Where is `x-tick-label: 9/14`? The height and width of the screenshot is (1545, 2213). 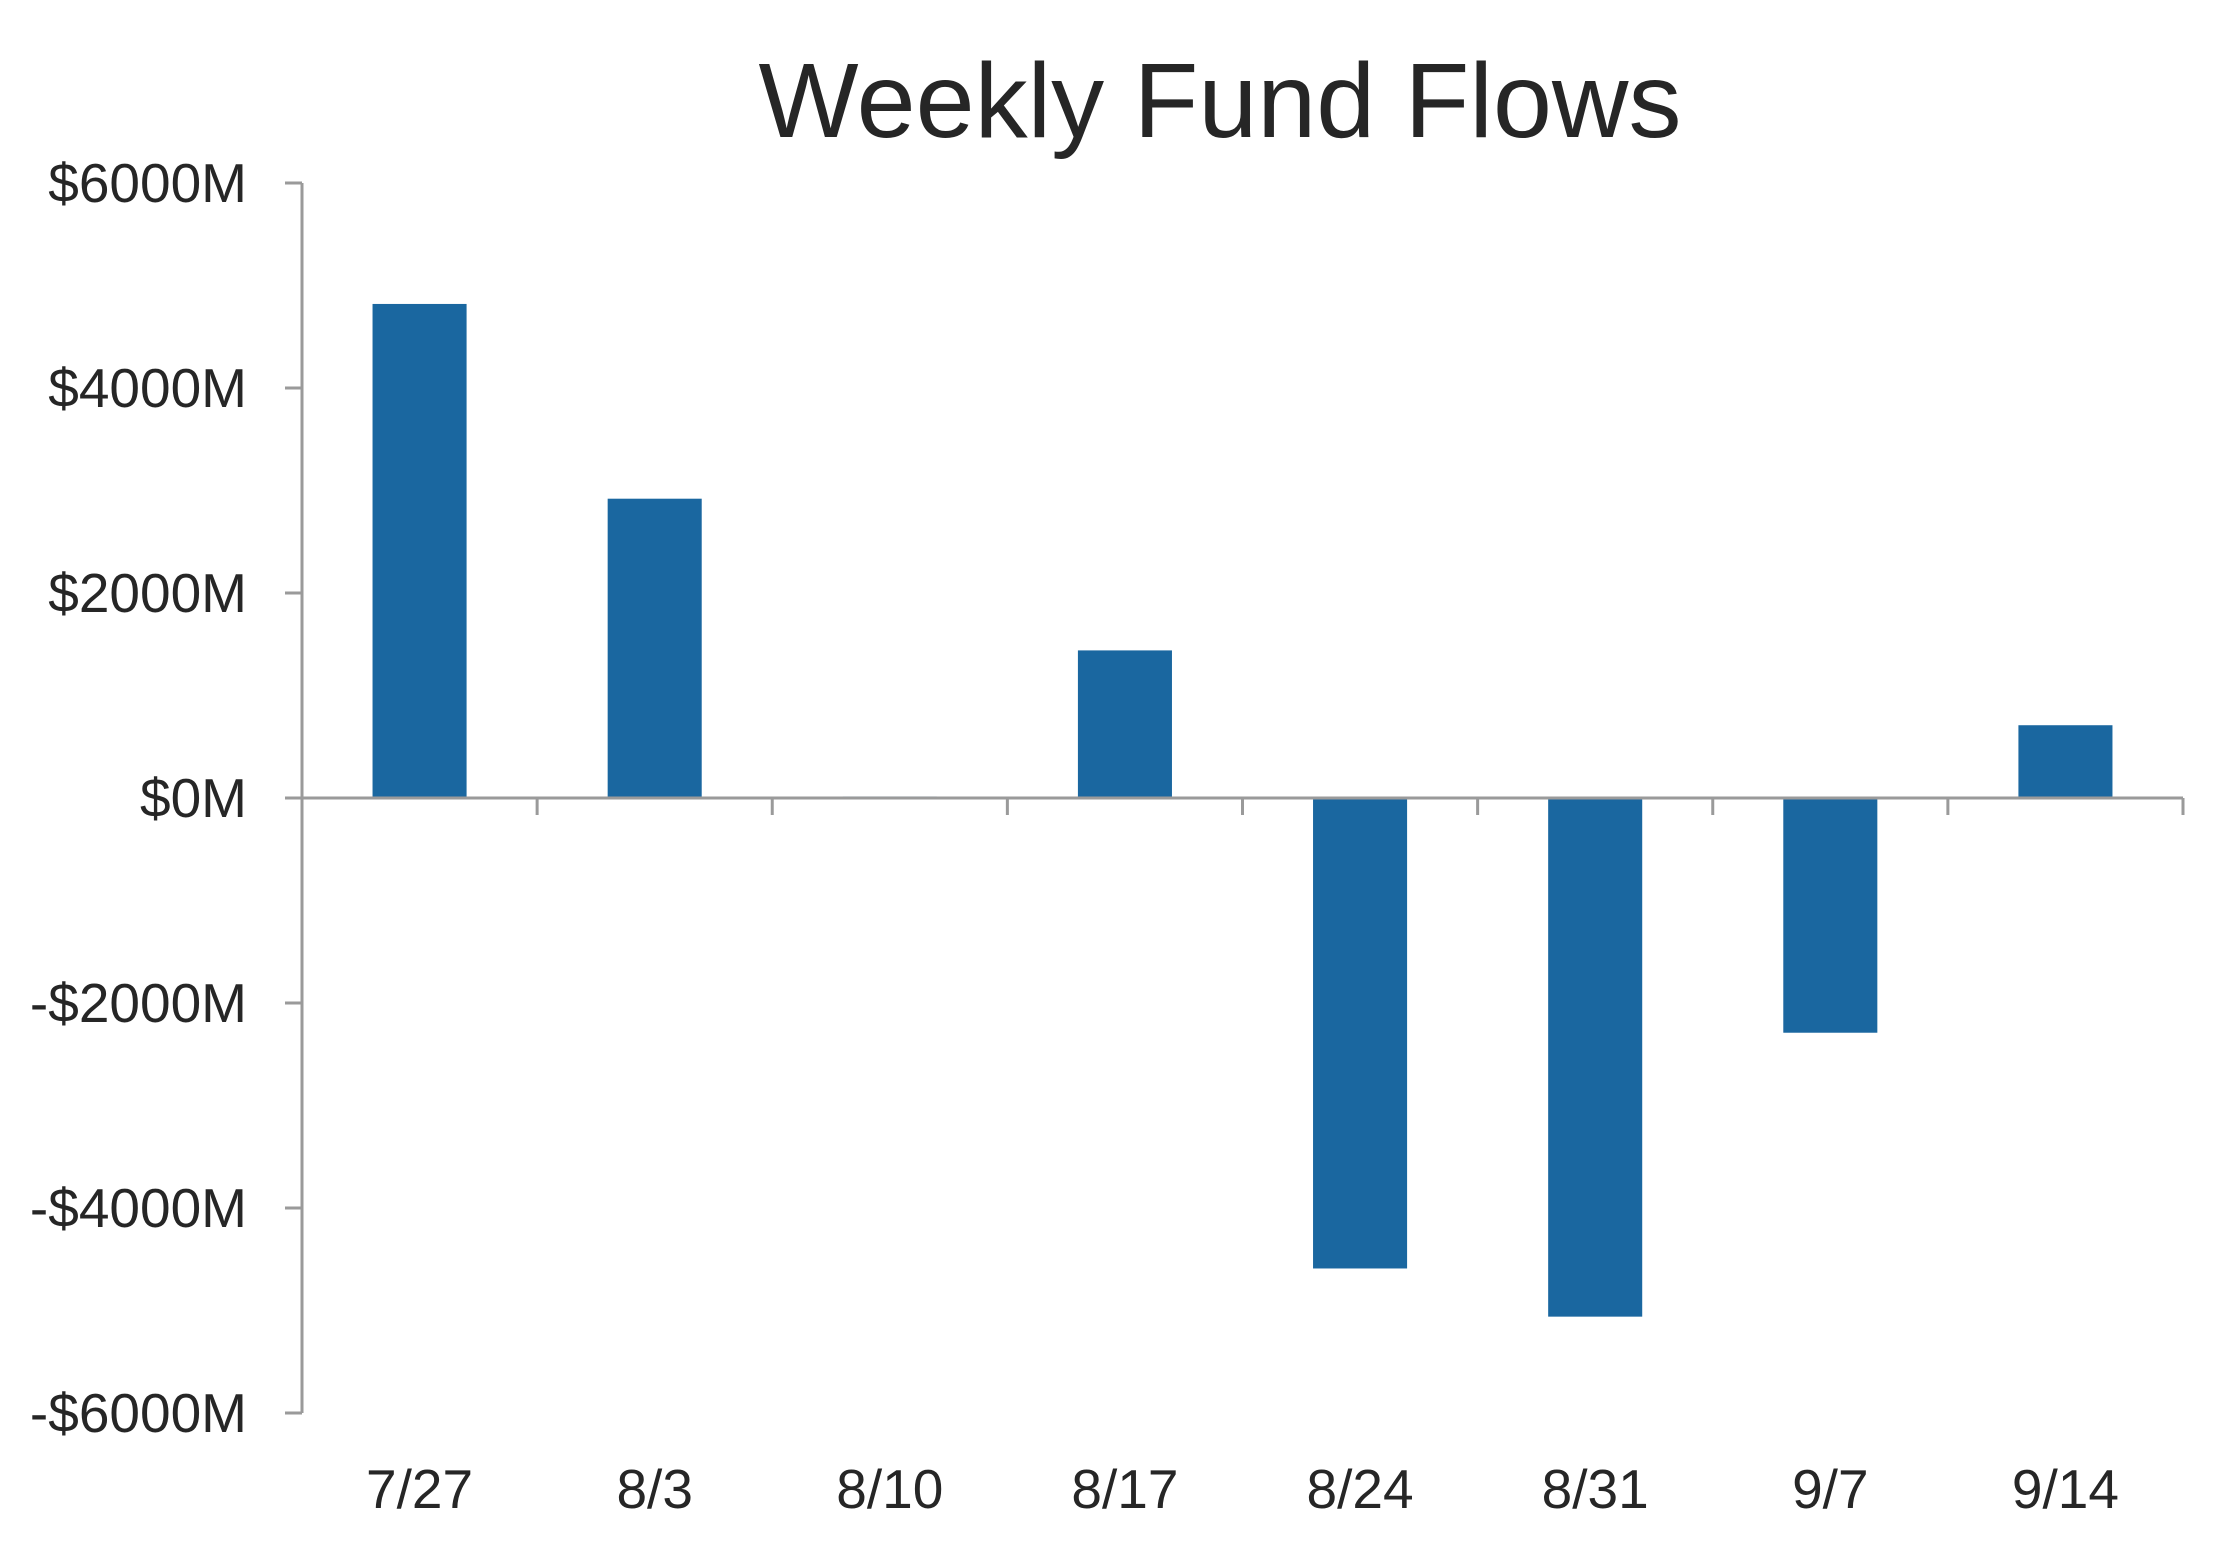
x-tick-label: 9/14 is located at coordinates (2065, 1489).